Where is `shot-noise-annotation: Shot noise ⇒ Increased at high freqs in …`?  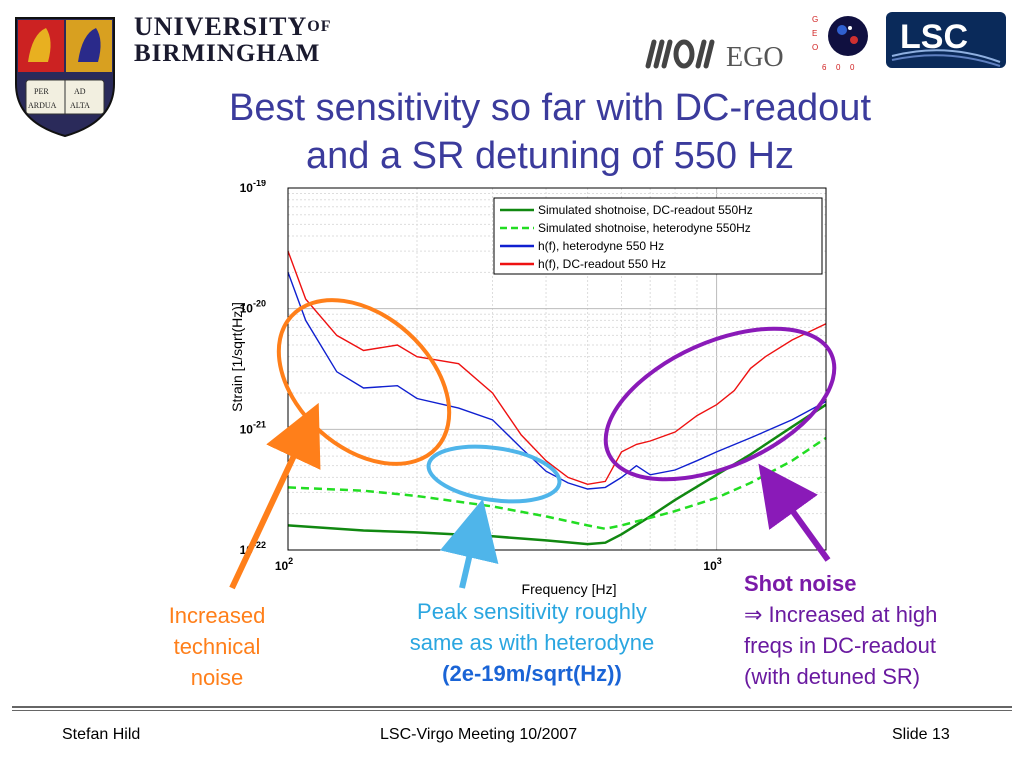 shot-noise-annotation: Shot noise ⇒ Increased at high freqs in … is located at coordinates (874, 630).